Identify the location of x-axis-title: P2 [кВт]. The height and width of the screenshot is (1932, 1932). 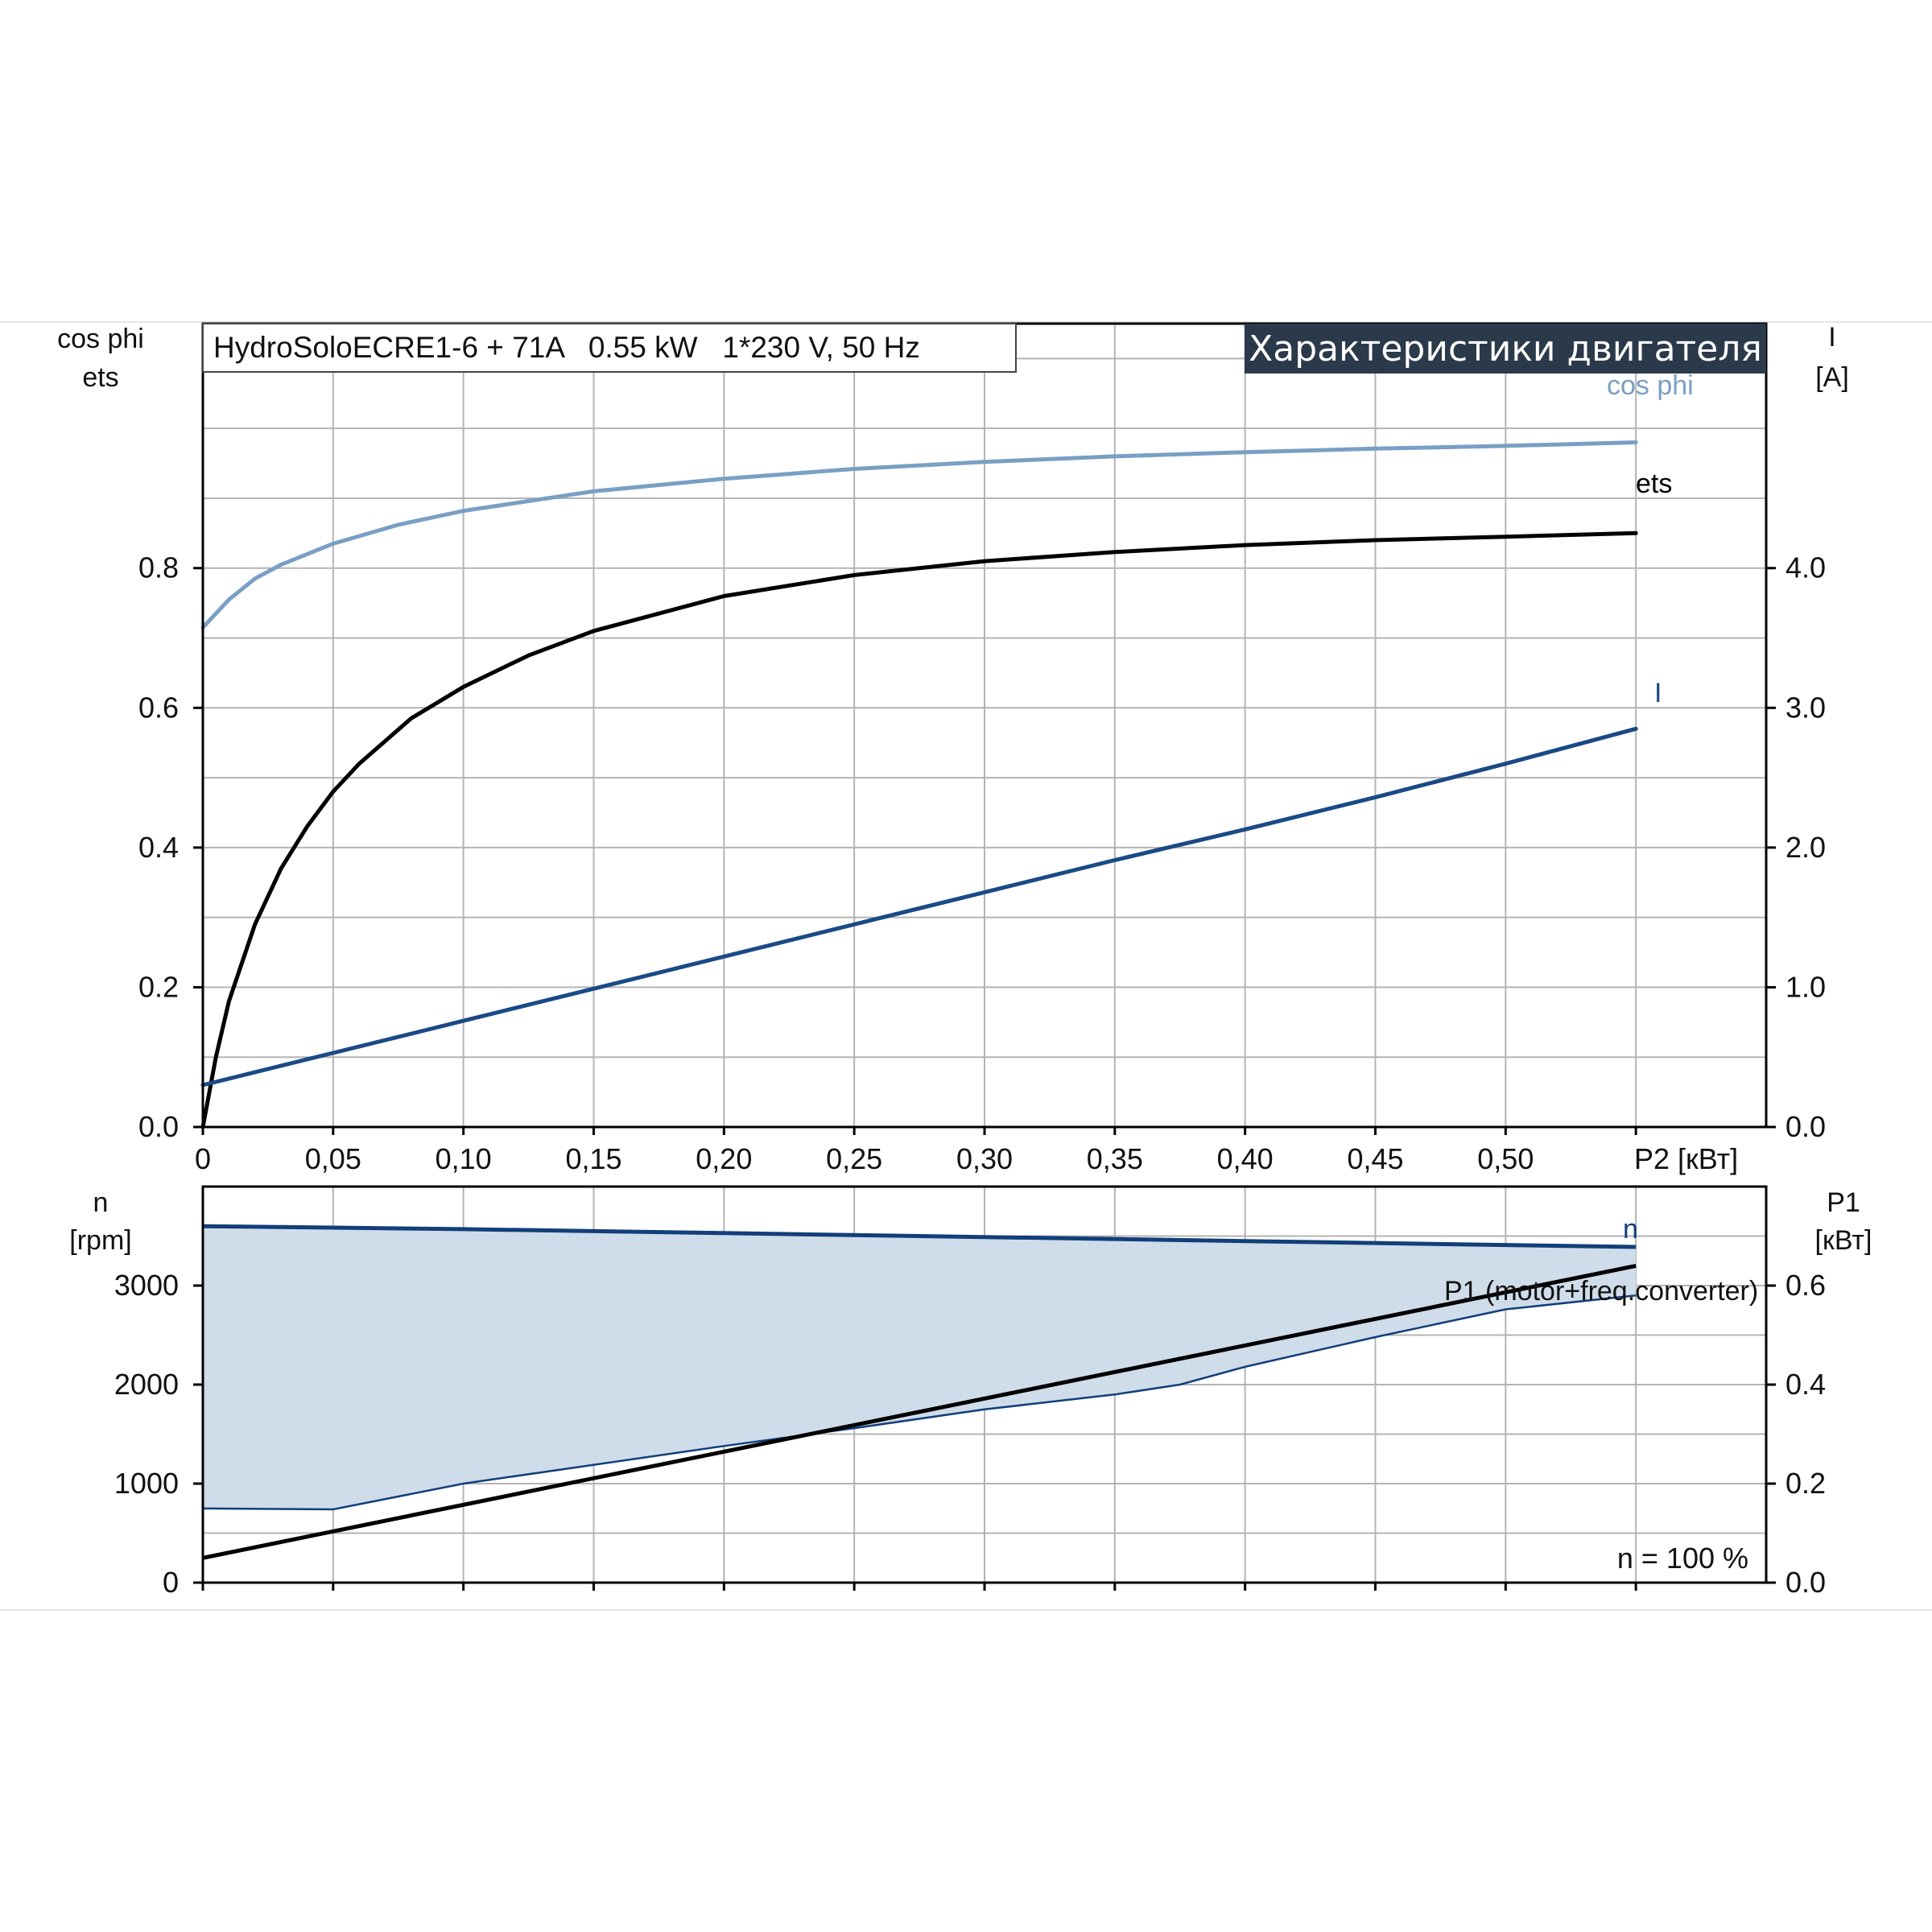
(1686, 1158).